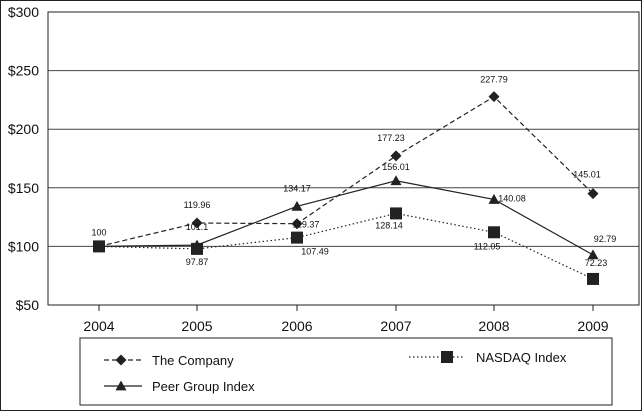  I want to click on series-line, so click(346, 218).